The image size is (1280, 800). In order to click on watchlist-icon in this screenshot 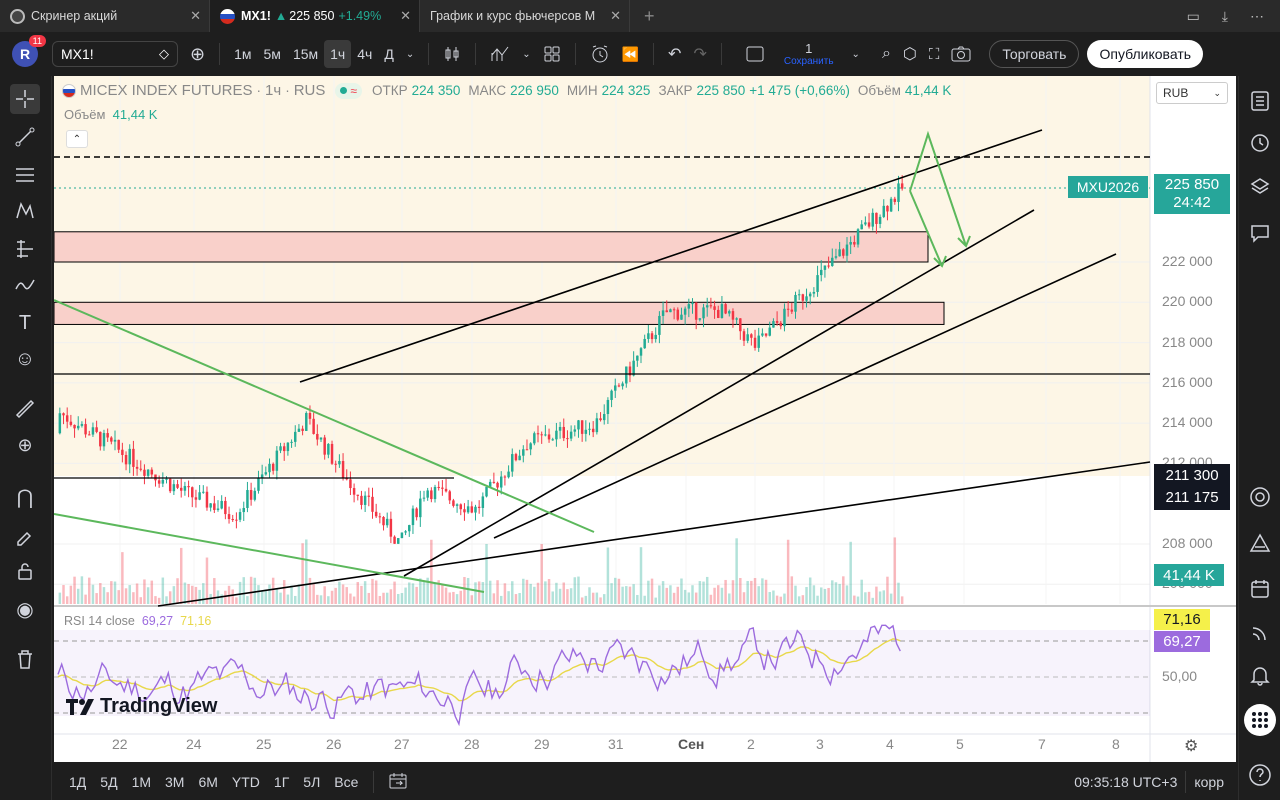, I will do `click(1260, 101)`.